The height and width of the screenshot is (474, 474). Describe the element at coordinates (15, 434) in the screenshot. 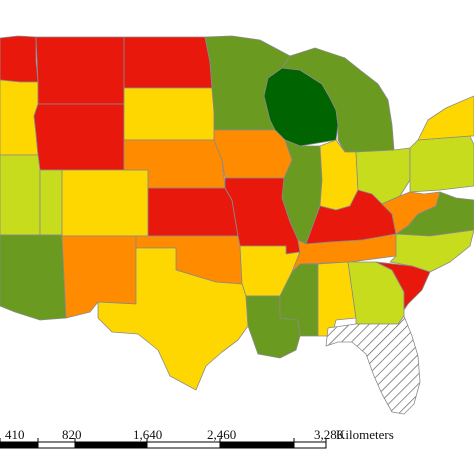

I see `scale-tick-label: 410` at that location.